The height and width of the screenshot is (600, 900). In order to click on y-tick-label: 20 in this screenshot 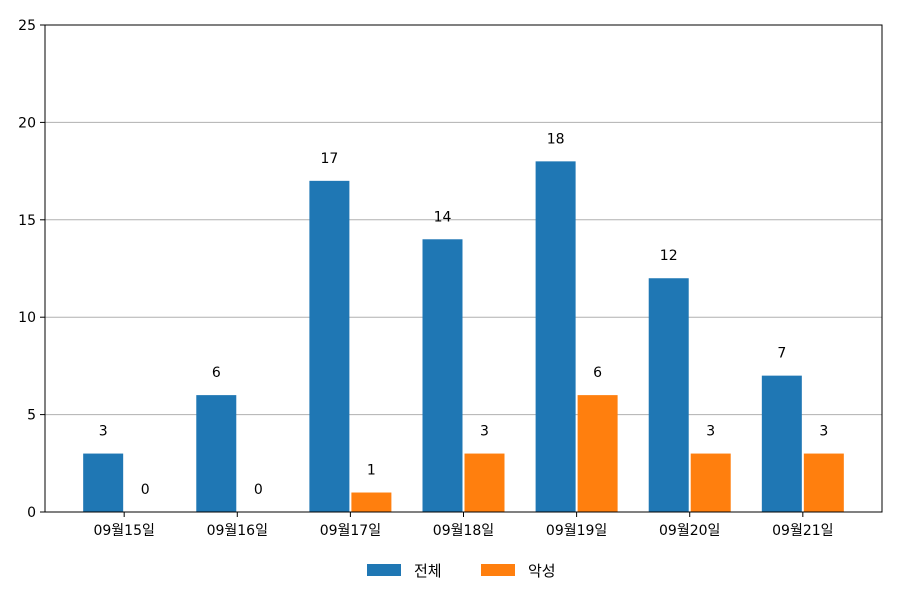, I will do `click(27, 123)`.